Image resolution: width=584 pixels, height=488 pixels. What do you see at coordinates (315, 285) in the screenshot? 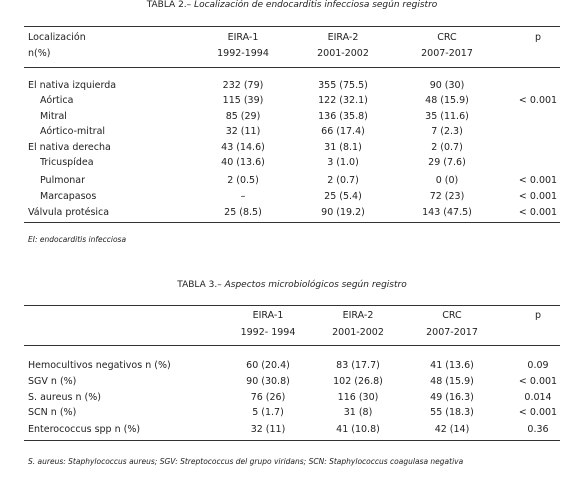
I see `caption-title: Aspectos microbiológicos según registro` at bounding box center [315, 285].